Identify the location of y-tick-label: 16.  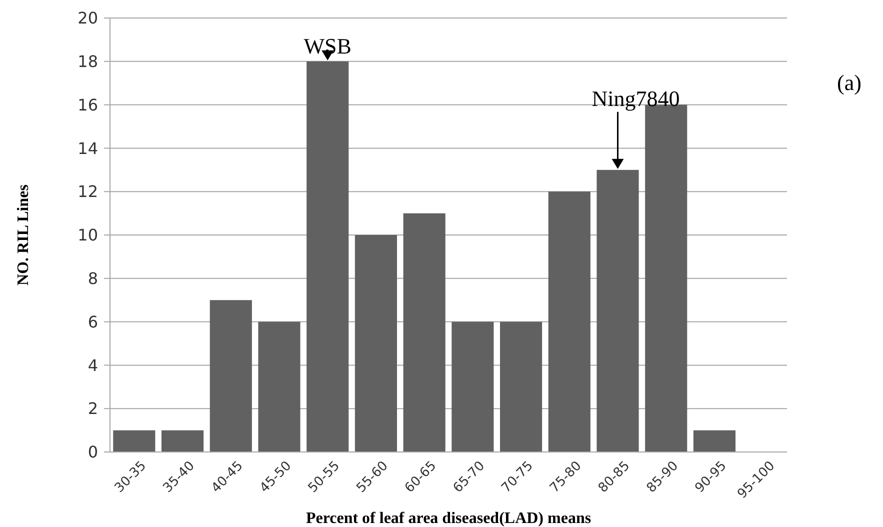
(88, 104).